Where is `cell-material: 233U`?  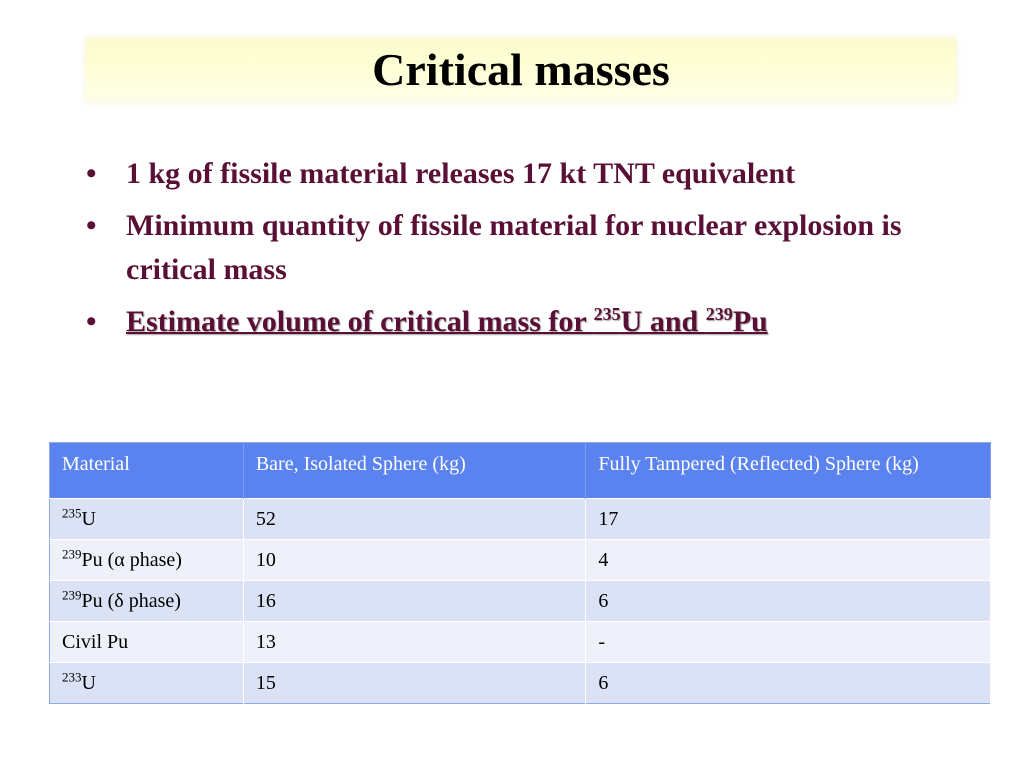
cell-material: 233U is located at coordinates (146, 683).